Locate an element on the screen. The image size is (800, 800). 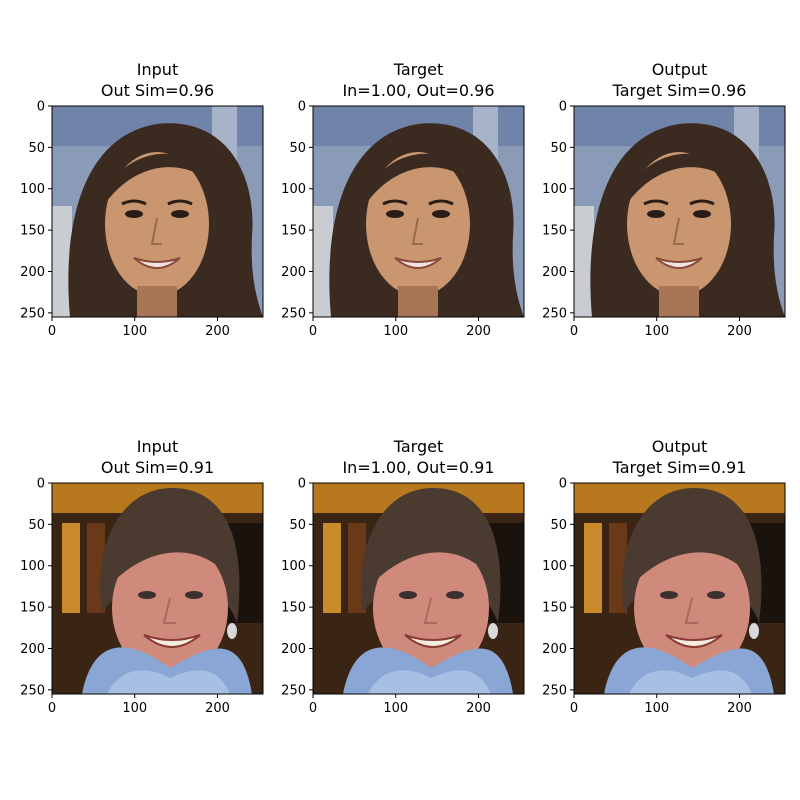
panel-title-line2: Out Sim=0.96 is located at coordinates (157, 90).